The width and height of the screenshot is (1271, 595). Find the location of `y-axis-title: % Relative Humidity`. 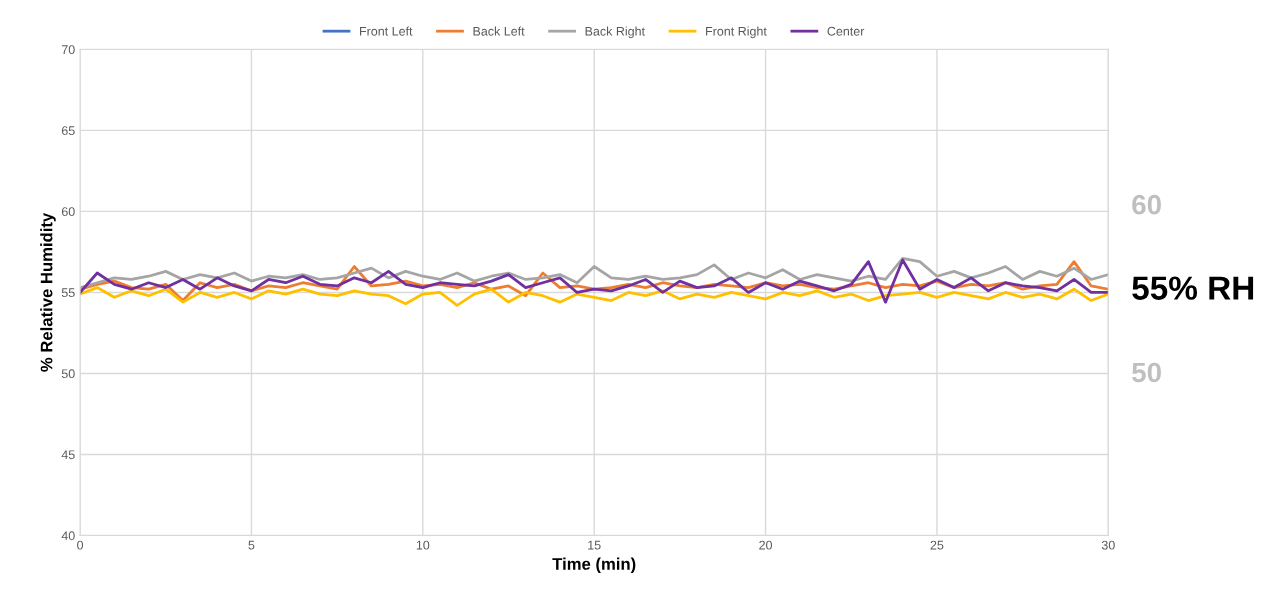

y-axis-title: % Relative Humidity is located at coordinates (48, 292).